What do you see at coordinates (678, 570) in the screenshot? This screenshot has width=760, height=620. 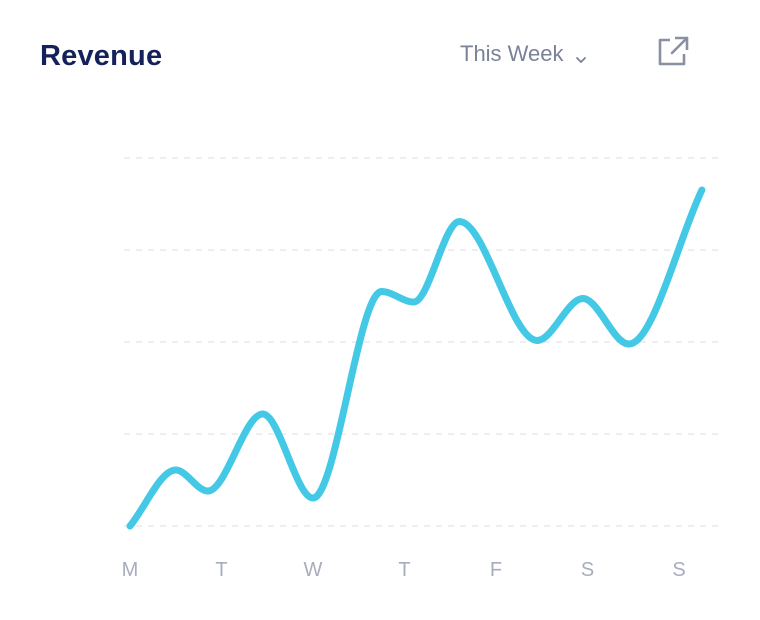 I see `x-tick-label-6: S` at bounding box center [678, 570].